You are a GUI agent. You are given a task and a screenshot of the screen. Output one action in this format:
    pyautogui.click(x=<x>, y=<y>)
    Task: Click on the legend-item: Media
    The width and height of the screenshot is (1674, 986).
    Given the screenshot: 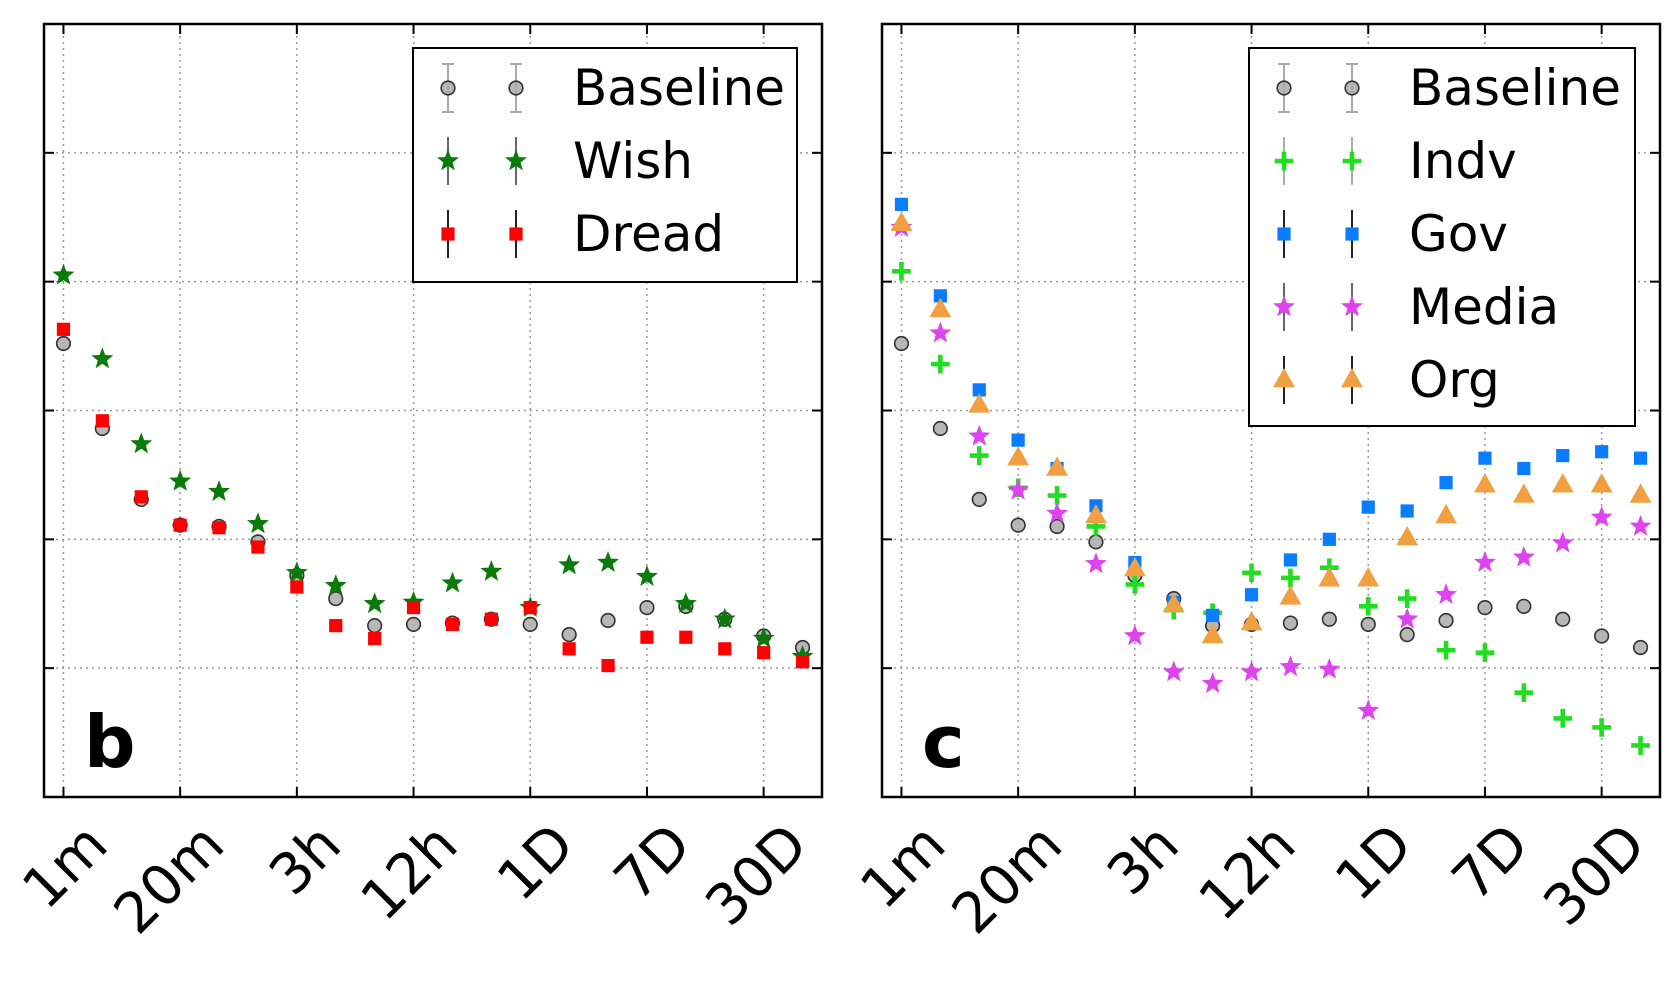 What is the action you would take?
    pyautogui.click(x=1416, y=307)
    